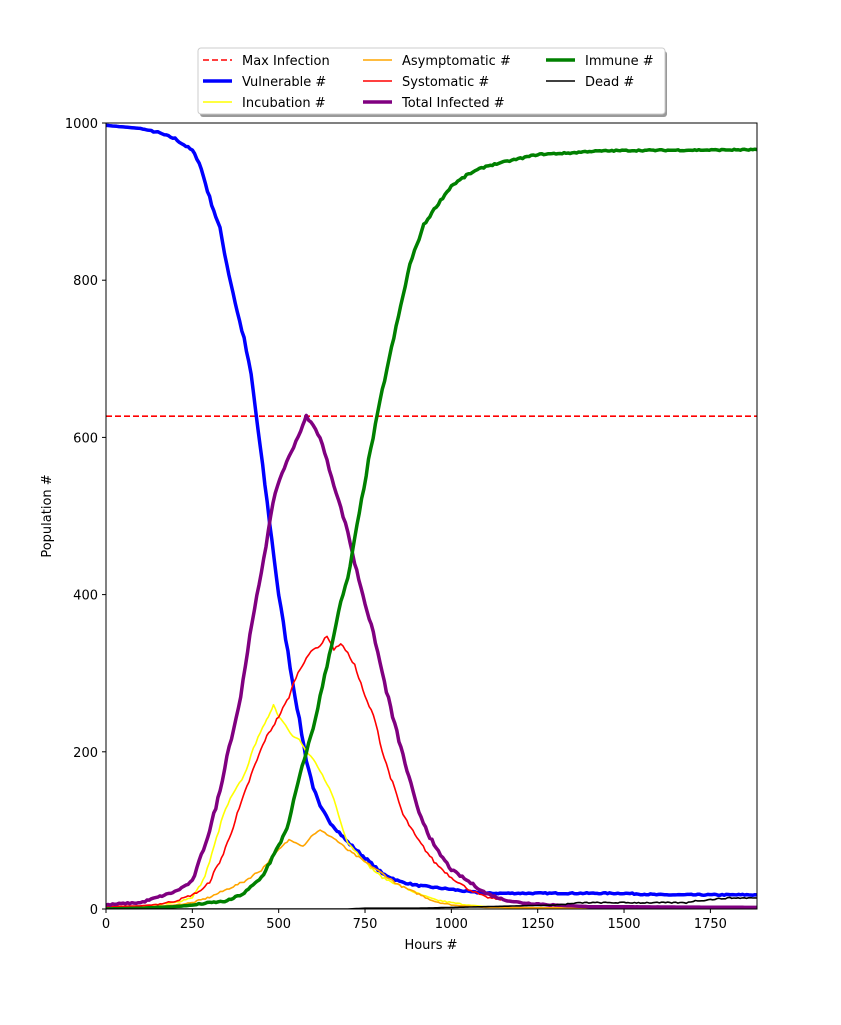  What do you see at coordinates (85, 438) in the screenshot?
I see `y-tick-label: 600` at bounding box center [85, 438].